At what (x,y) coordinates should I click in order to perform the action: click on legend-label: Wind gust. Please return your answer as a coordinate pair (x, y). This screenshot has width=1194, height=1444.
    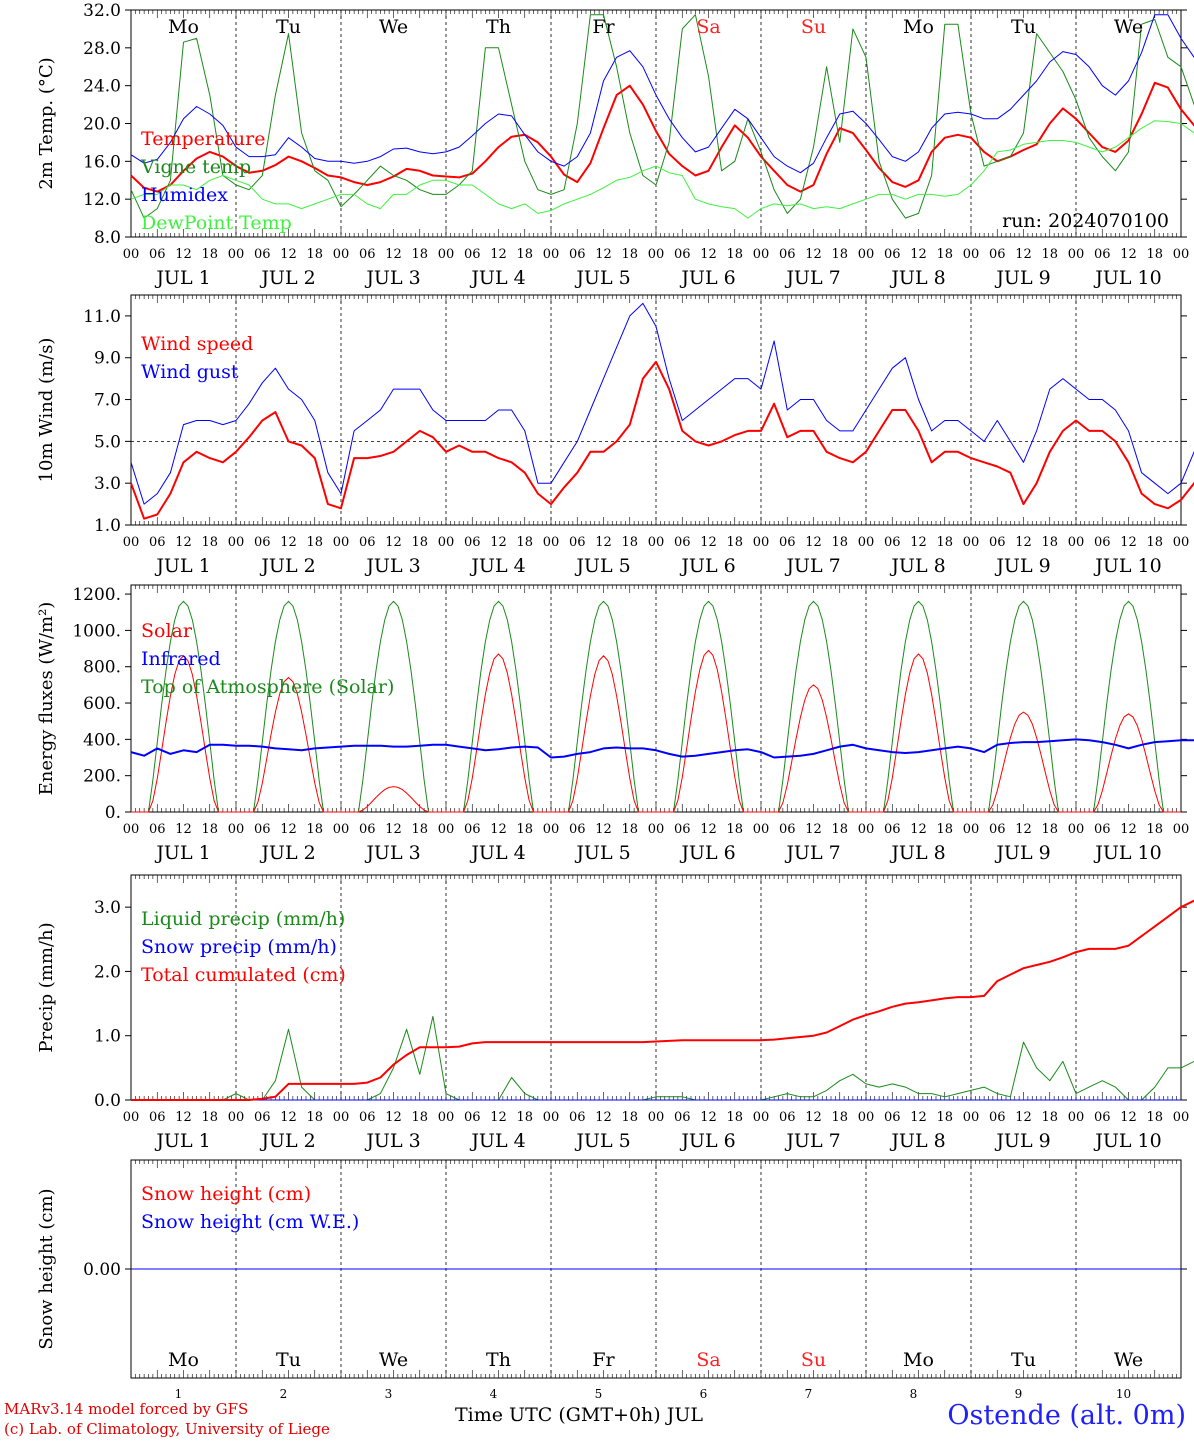
    Looking at the image, I should click on (190, 372).